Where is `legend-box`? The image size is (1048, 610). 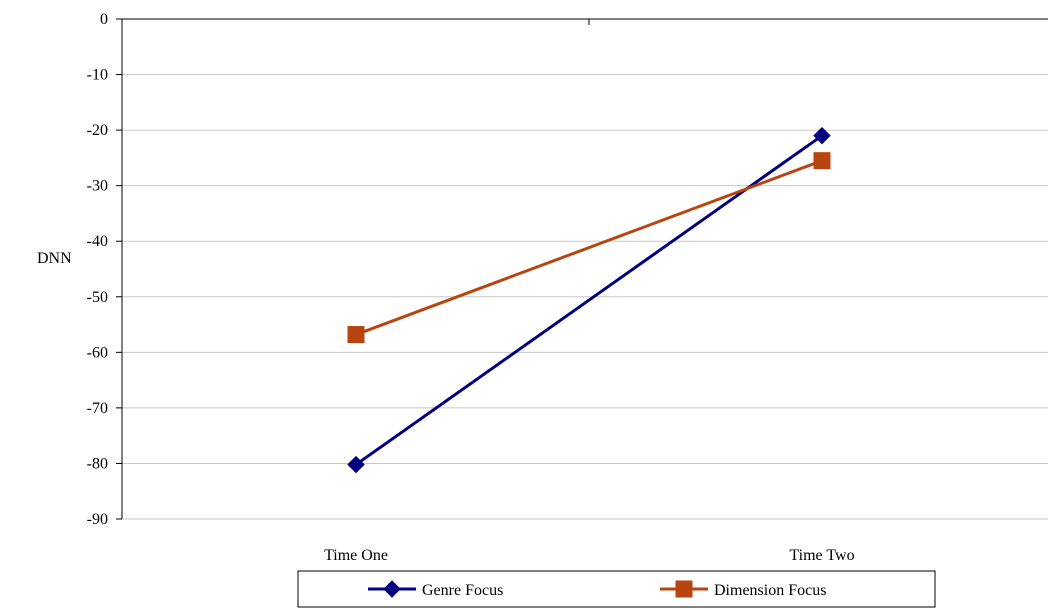
legend-box is located at coordinates (616, 589).